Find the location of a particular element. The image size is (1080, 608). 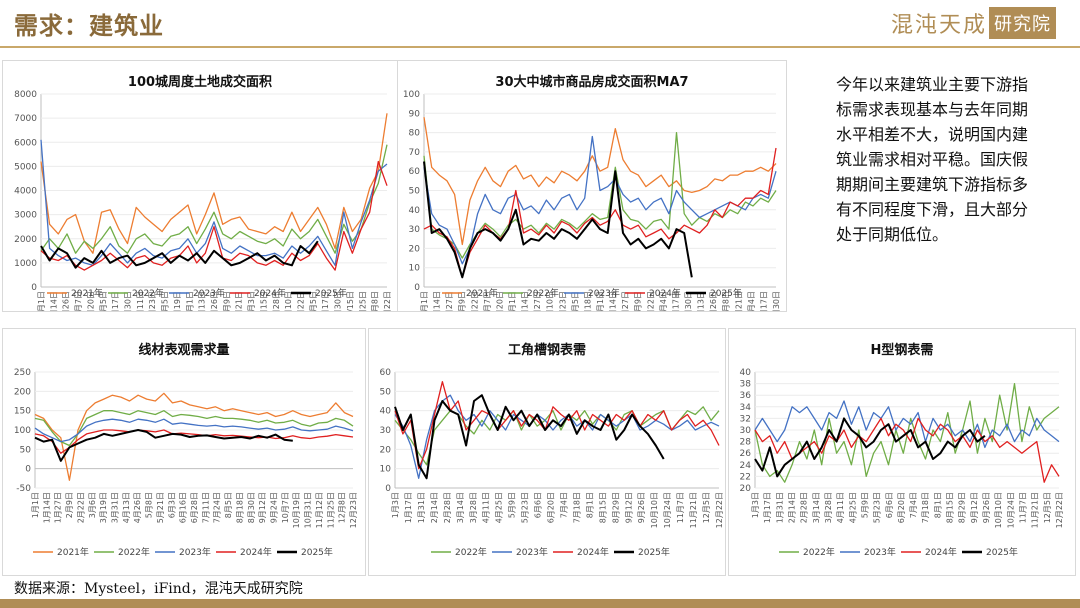

y-tick-label: 150 is located at coordinates (22, 412).